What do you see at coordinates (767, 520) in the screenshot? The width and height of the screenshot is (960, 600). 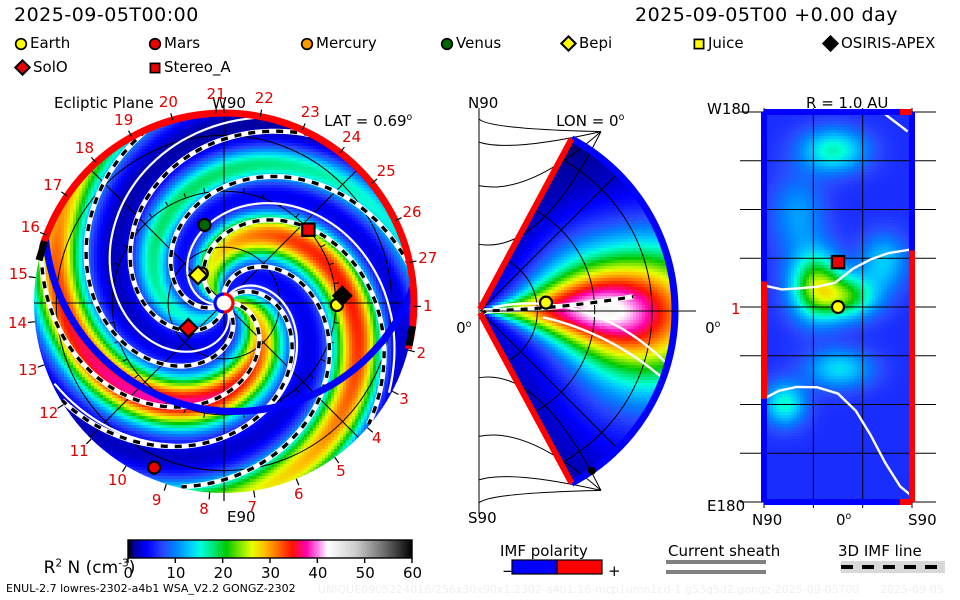 I see `shell-x-tick-n90: N90` at bounding box center [767, 520].